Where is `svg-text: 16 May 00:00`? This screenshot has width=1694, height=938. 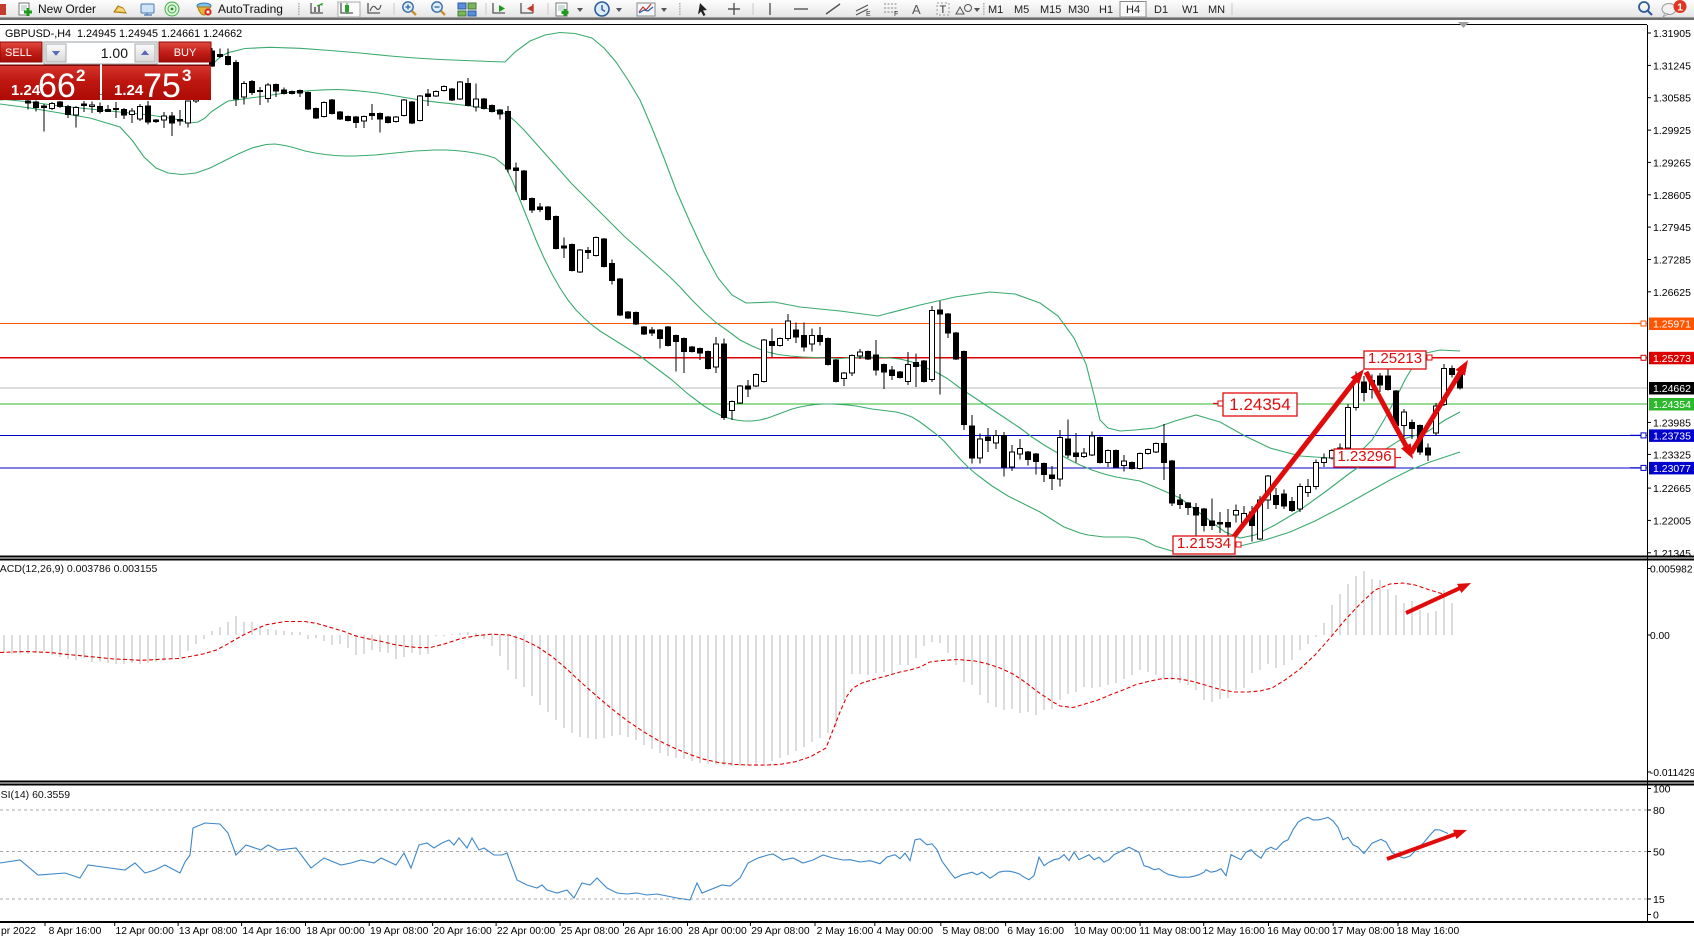 svg-text: 16 May 00:00 is located at coordinates (1298, 931).